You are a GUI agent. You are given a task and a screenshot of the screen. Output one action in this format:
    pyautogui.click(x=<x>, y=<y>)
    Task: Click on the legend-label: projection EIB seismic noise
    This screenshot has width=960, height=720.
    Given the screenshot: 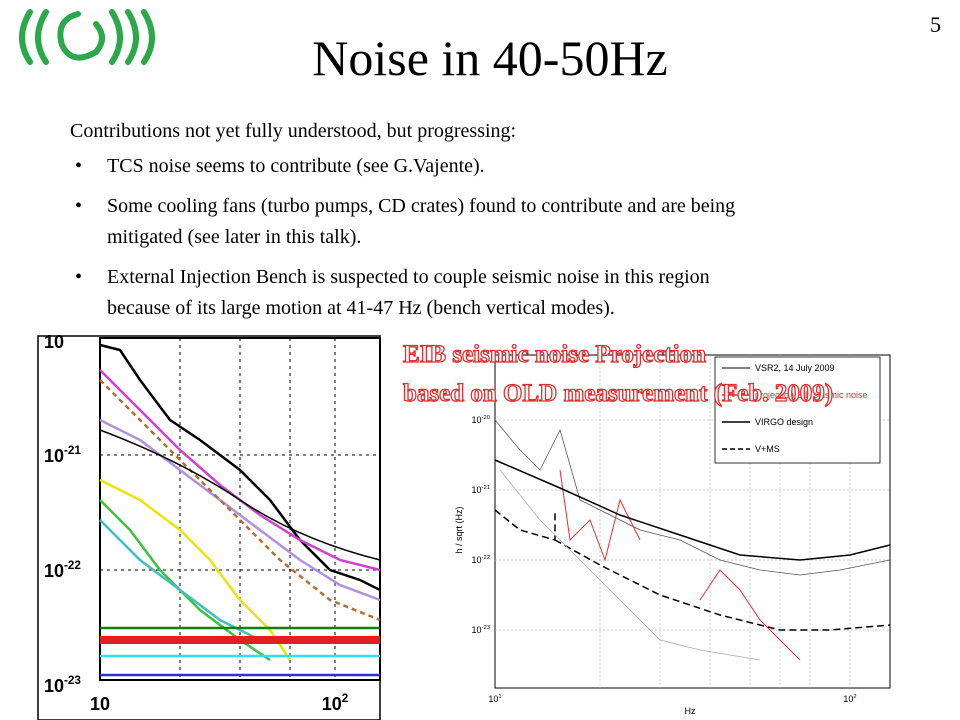 What is the action you would take?
    pyautogui.click(x=811, y=395)
    